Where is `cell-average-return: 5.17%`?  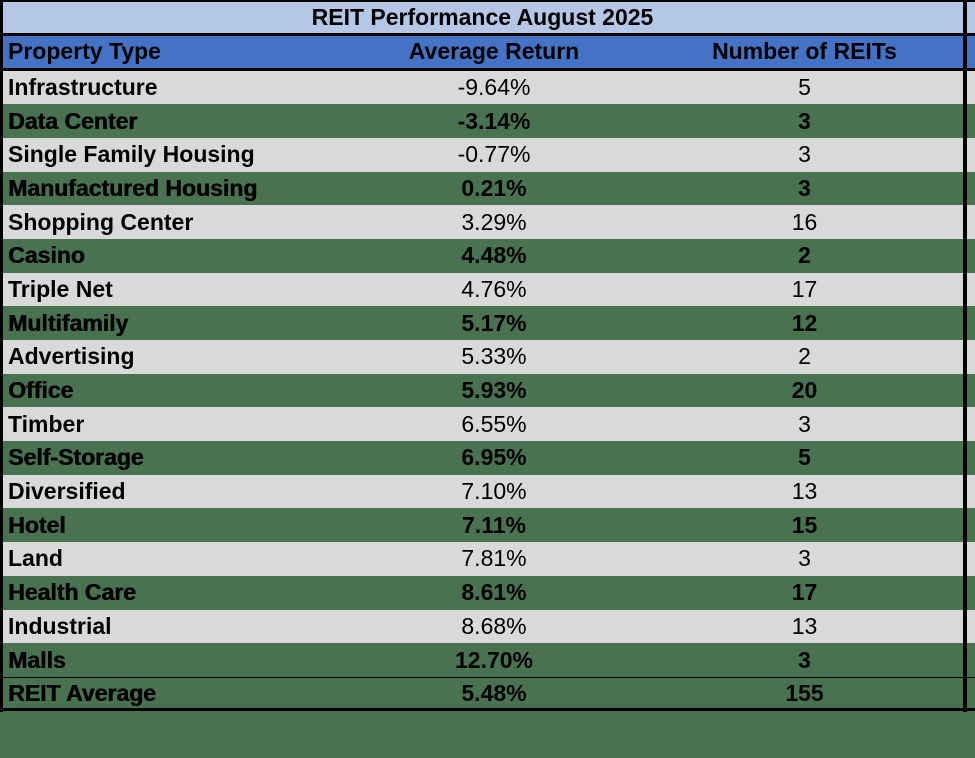
cell-average-return: 5.17% is located at coordinates (494, 322).